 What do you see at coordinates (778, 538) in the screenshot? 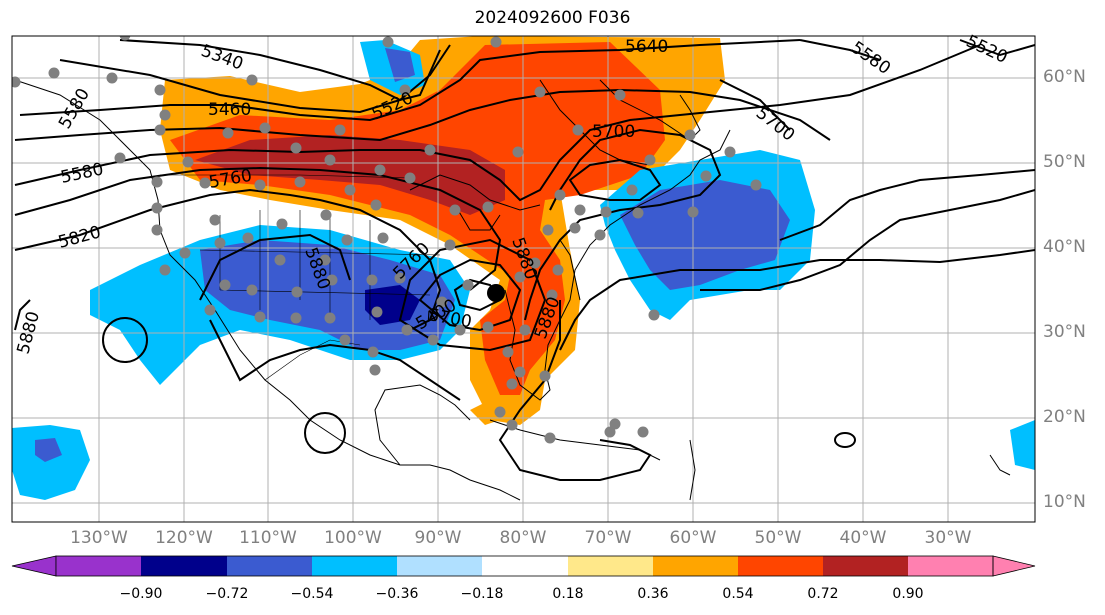
I see `lon-label: 50°W` at bounding box center [778, 538].